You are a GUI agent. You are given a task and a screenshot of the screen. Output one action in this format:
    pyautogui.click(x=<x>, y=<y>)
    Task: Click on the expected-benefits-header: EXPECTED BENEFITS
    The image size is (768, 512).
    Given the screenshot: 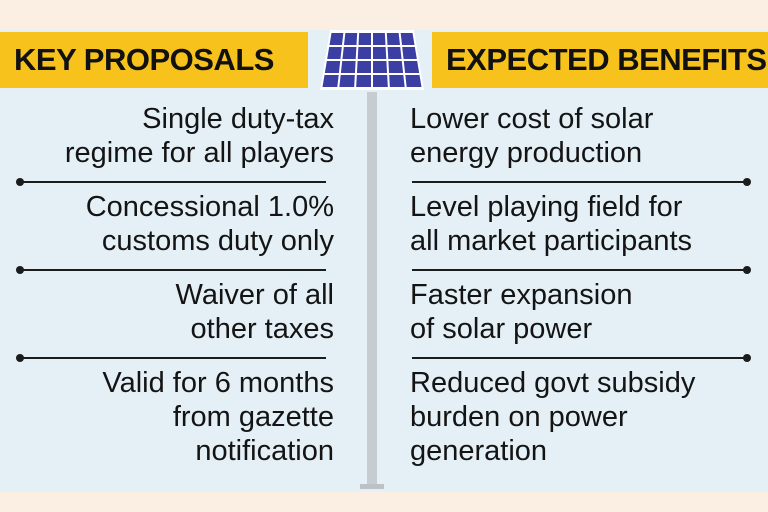 What is the action you would take?
    pyautogui.click(x=600, y=60)
    